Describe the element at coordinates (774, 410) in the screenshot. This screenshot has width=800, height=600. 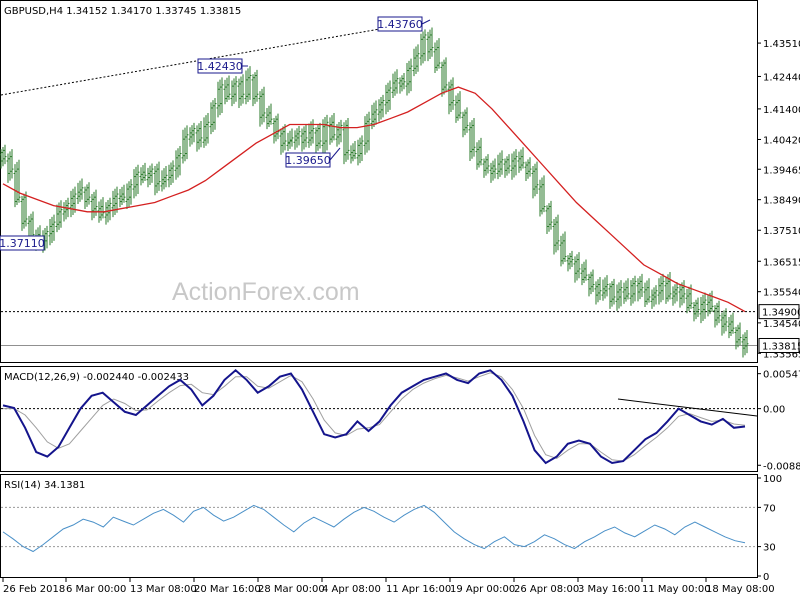
I see `macd-tick-label: 0.00` at that location.